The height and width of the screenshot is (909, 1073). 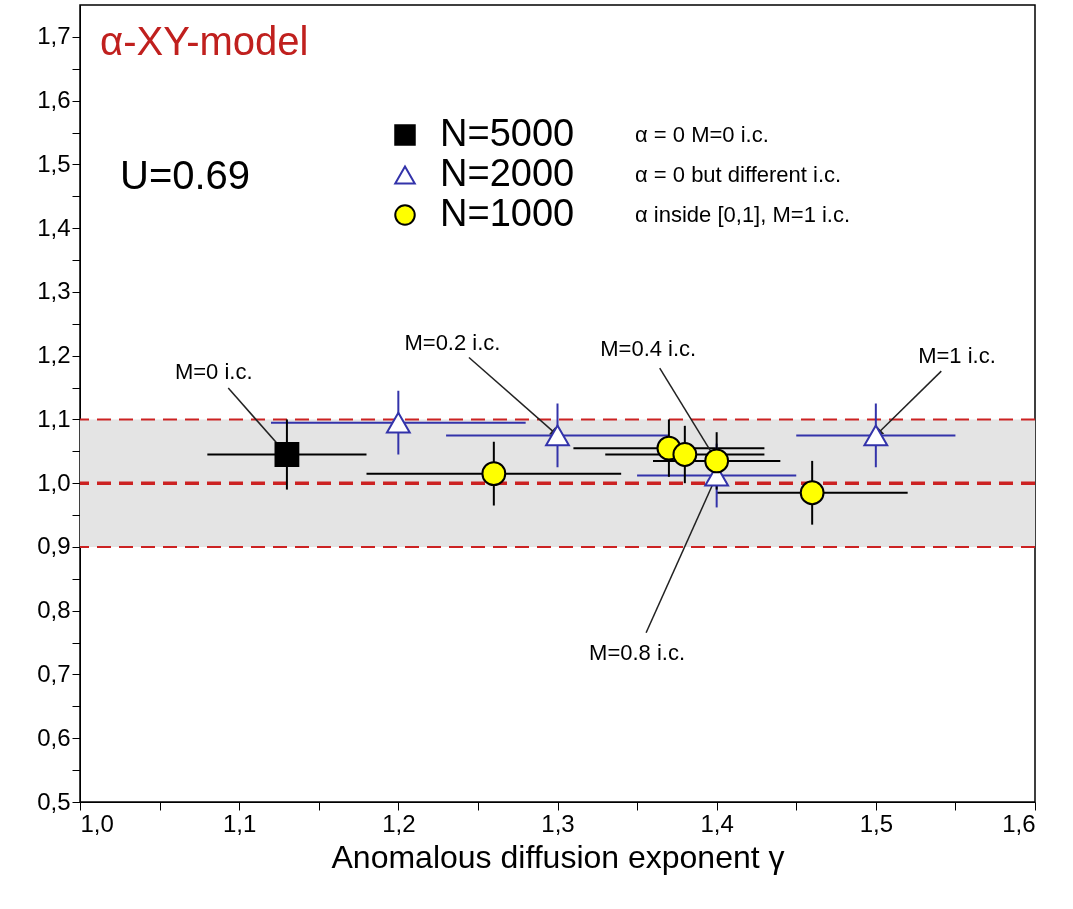 What do you see at coordinates (1019, 823) in the screenshot?
I see `x-tick-label: 1,6` at bounding box center [1019, 823].